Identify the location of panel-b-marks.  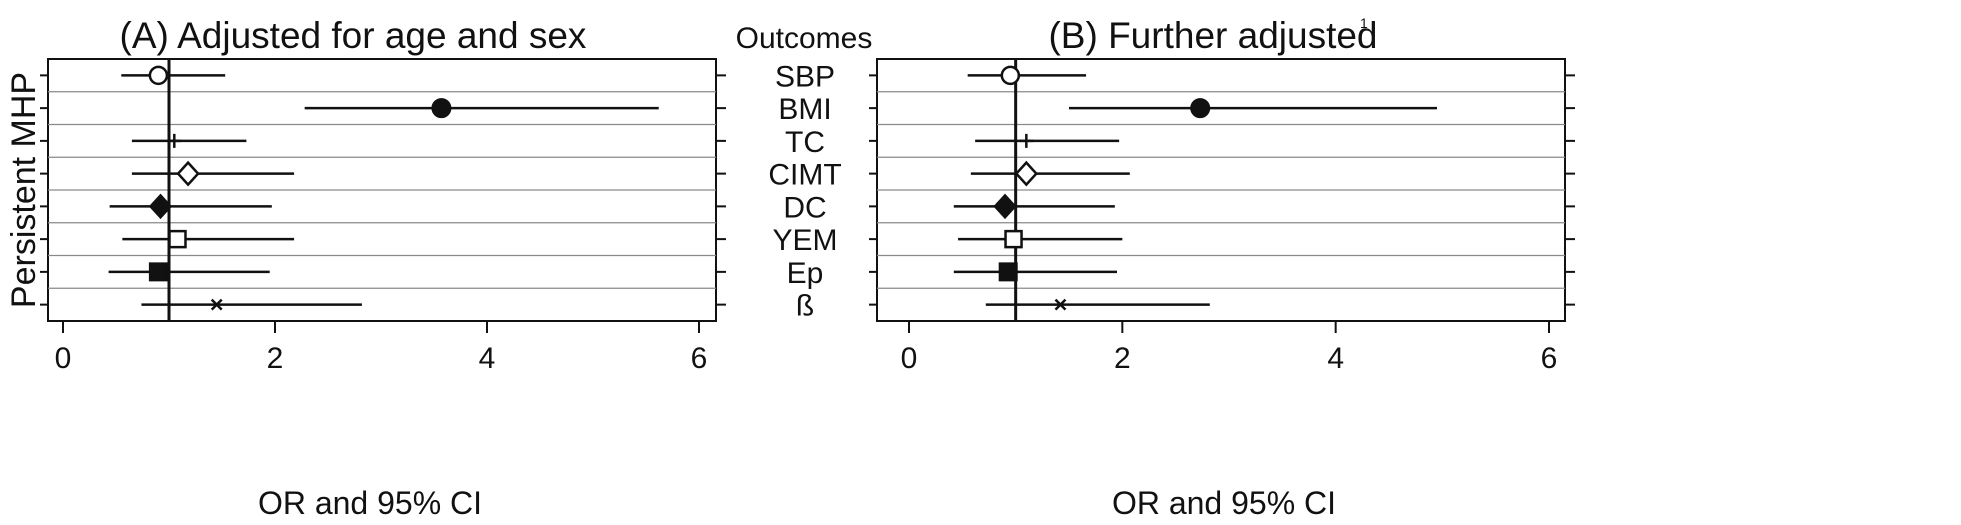
(1195, 188).